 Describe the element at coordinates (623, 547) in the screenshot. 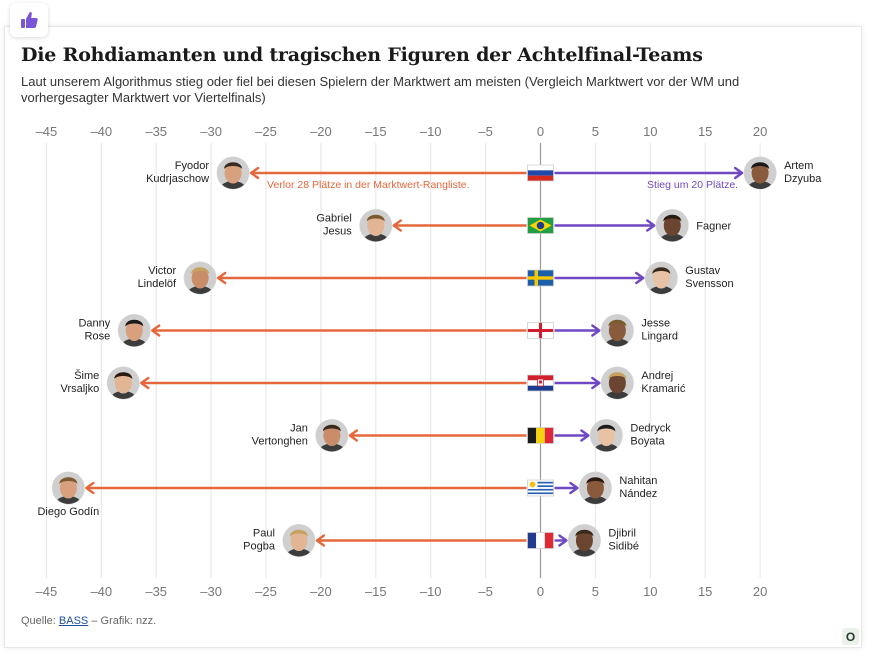

I see `riser-name: Sidibé` at that location.